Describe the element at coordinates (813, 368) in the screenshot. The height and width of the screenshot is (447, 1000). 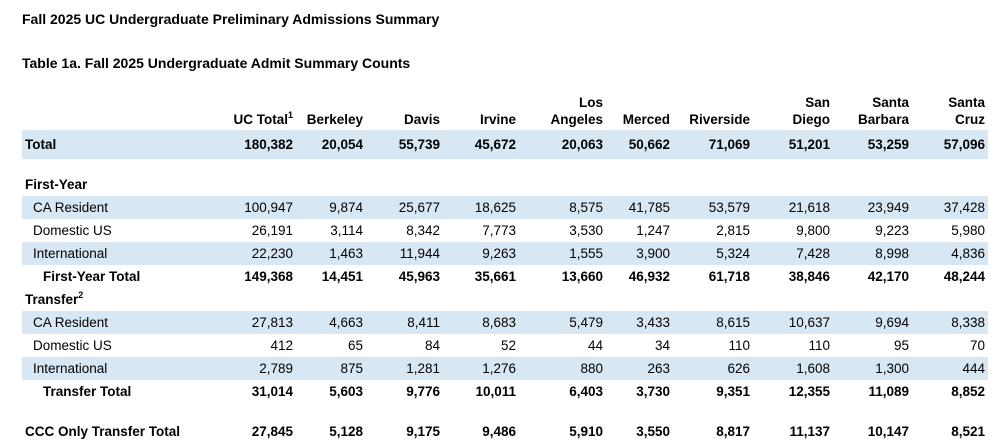
I see `cell-international-san-diego: 1,608` at that location.